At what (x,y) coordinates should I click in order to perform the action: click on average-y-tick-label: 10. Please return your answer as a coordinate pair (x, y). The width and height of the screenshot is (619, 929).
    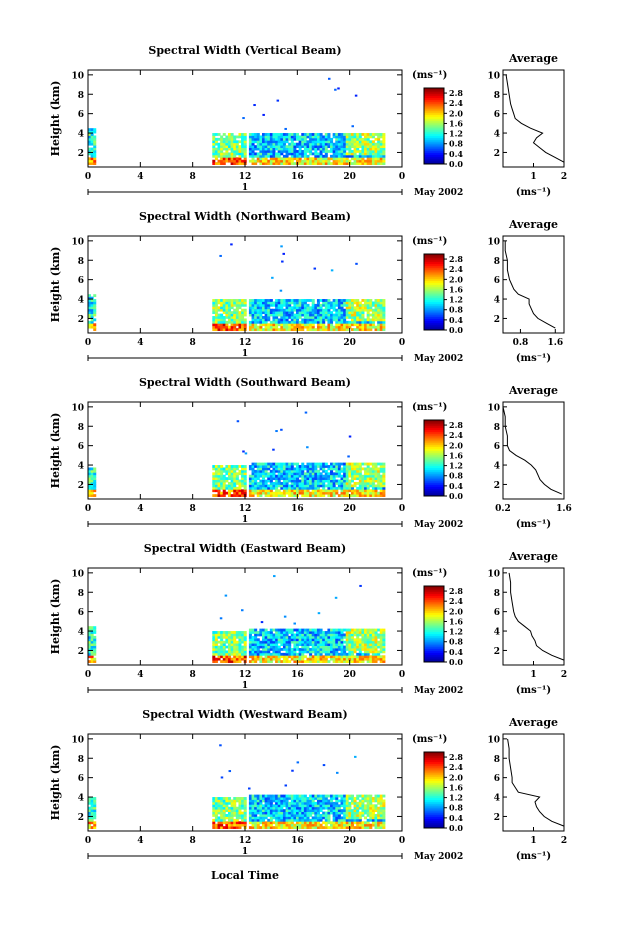
    Looking at the image, I should click on (493, 242).